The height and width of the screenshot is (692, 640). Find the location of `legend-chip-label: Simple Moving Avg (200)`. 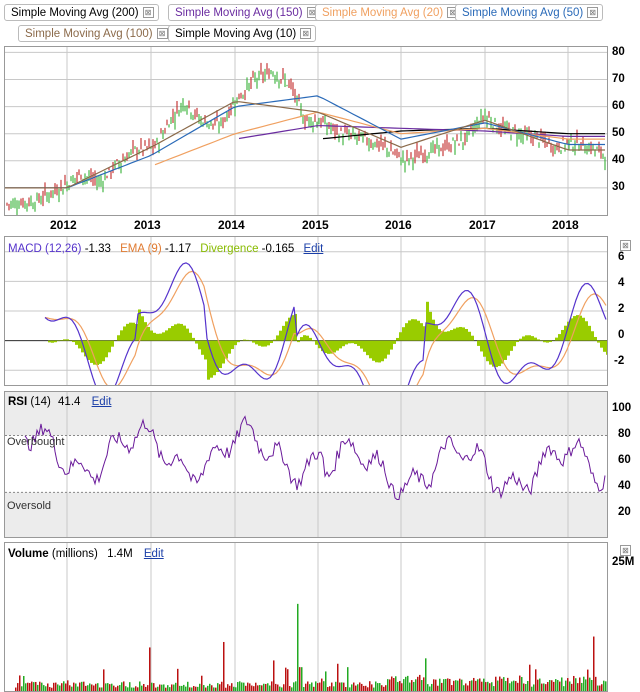

legend-chip-label: Simple Moving Avg (200) is located at coordinates (75, 13).